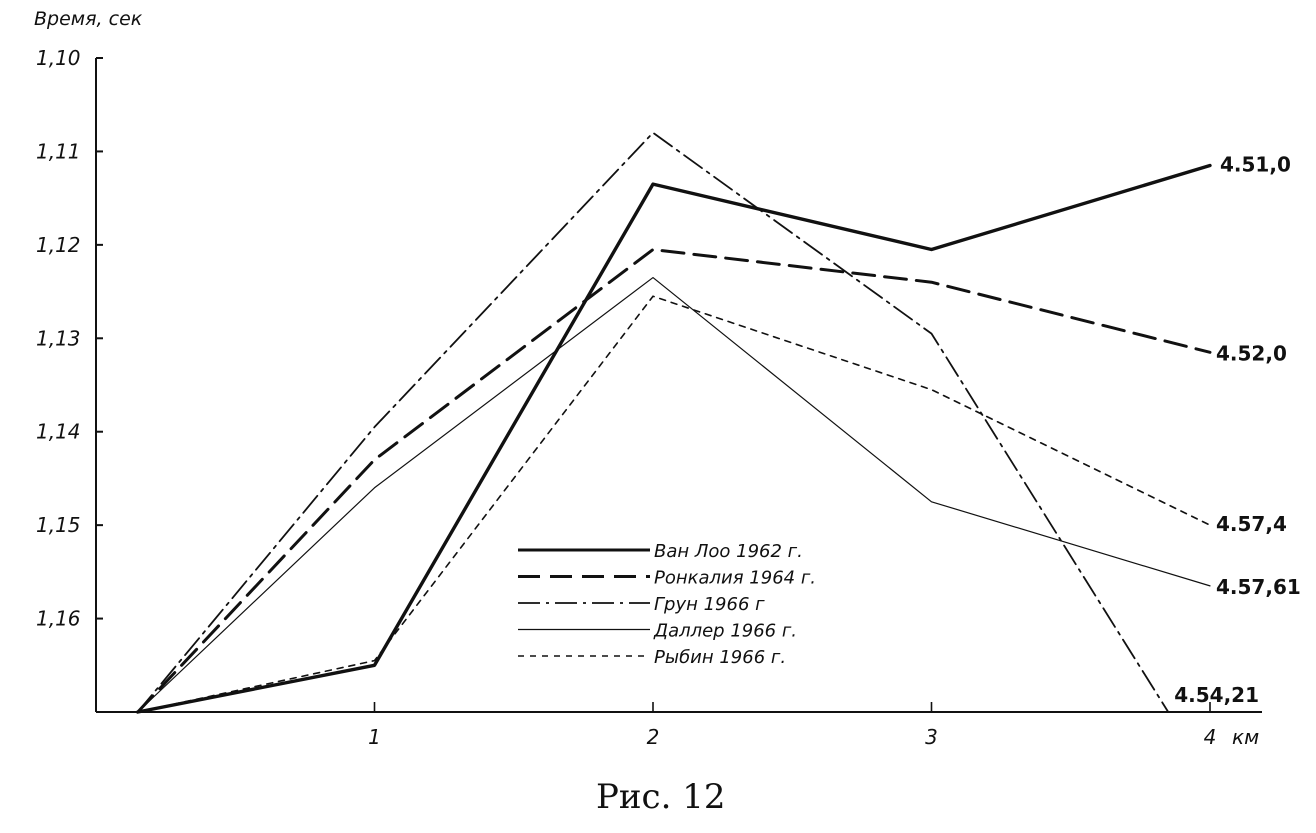  Describe the element at coordinates (735, 578) in the screenshot. I see `legend-label-2: Ронкалия 1964 г.` at that location.